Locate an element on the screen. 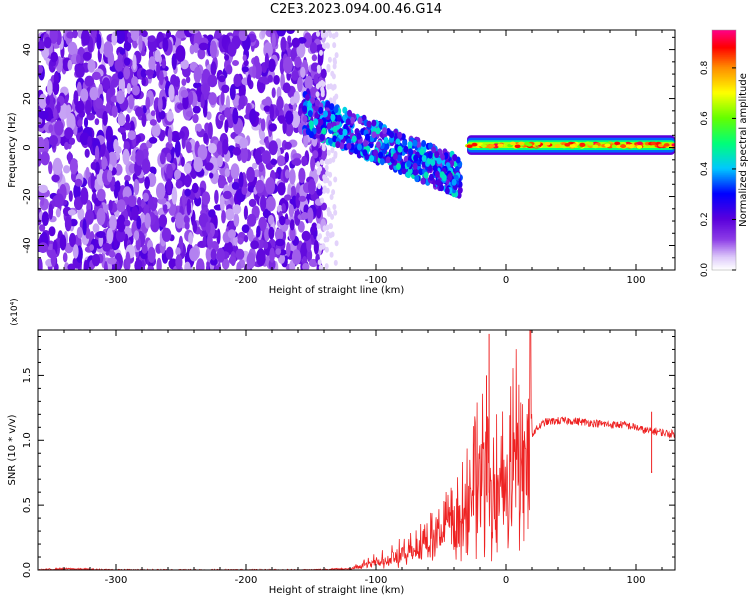  top-panel-y-axis-label: Frequency (Hz) is located at coordinates (12, 150).